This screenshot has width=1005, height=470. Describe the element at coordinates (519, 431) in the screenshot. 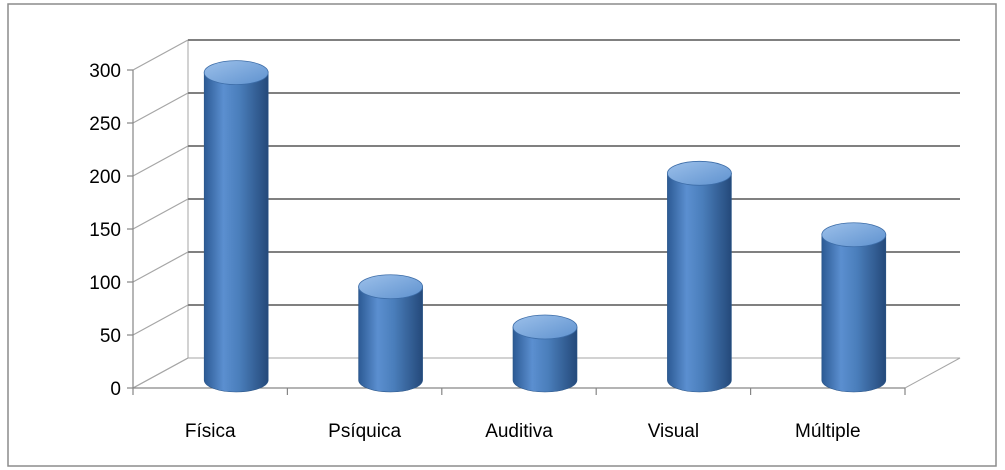

I see `x-tick-label: Auditiva` at that location.